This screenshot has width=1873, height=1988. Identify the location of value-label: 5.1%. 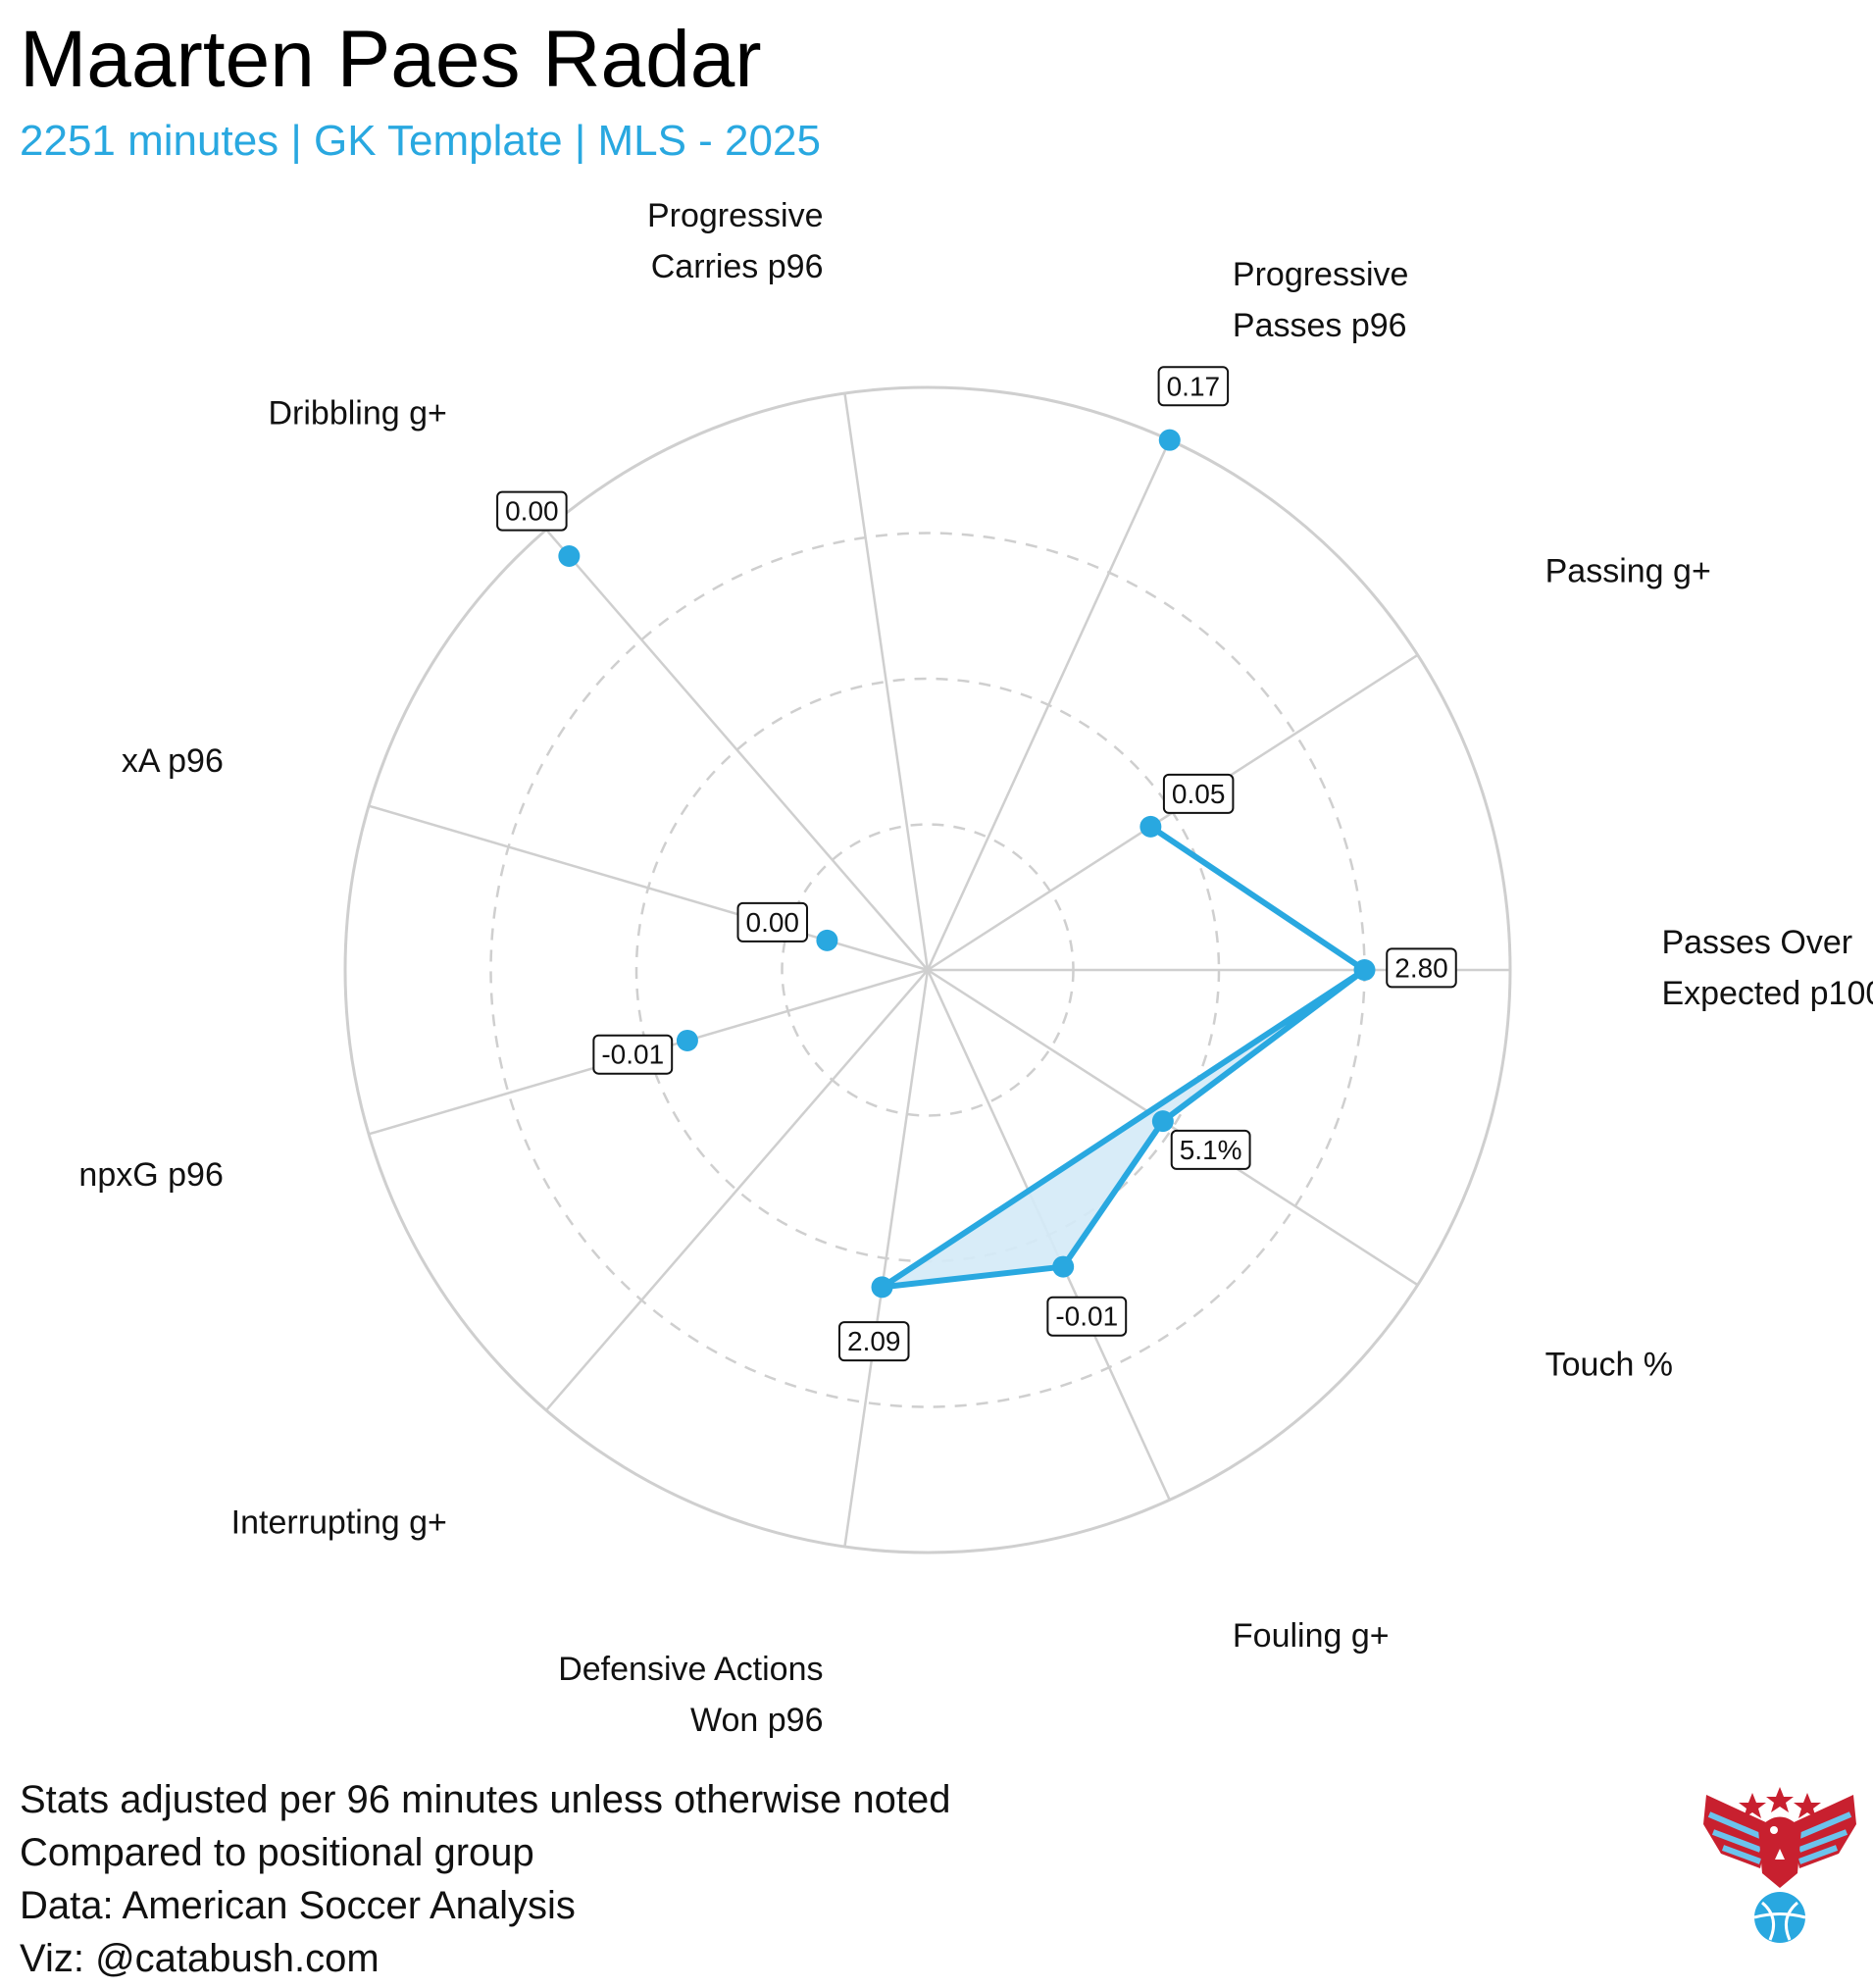
(1211, 1150).